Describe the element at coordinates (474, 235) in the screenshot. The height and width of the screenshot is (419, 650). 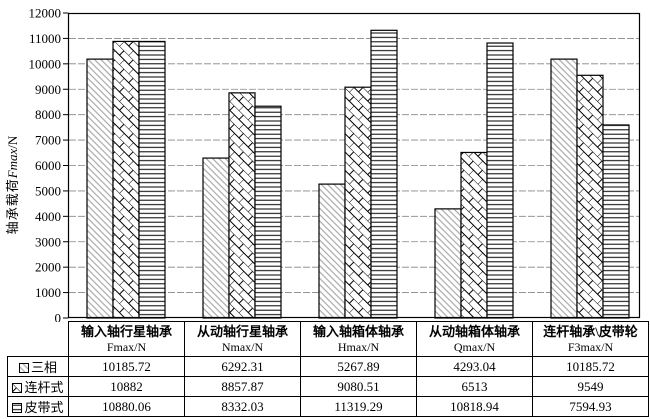
I see `bar-连杆式-Qmax/N` at that location.